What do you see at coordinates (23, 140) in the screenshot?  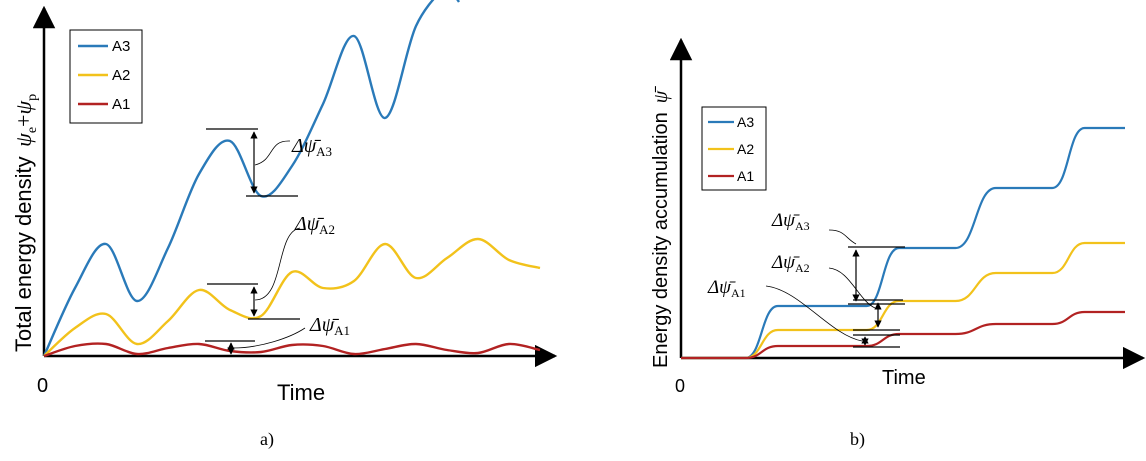 I see `panel-a-y-title-psi-e: ψ` at bounding box center [23, 140].